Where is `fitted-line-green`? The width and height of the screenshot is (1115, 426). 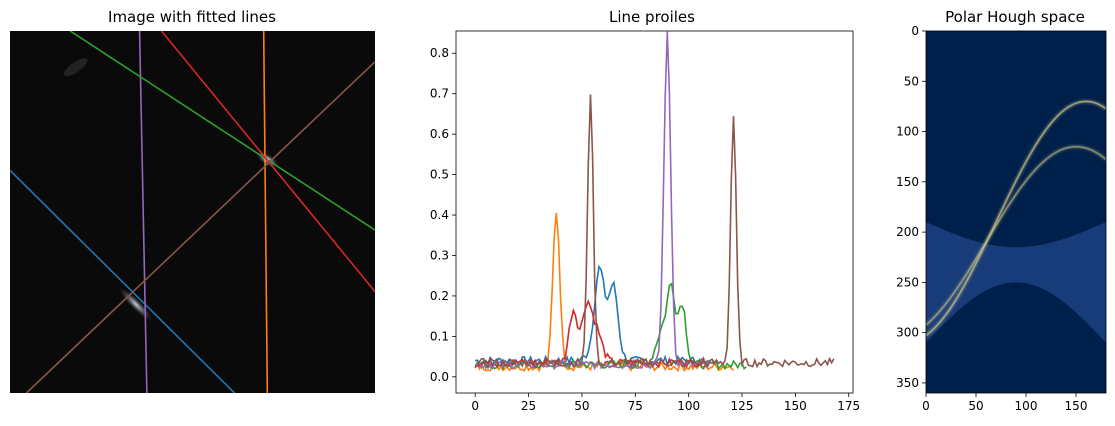
fitted-line-green is located at coordinates (222, 131).